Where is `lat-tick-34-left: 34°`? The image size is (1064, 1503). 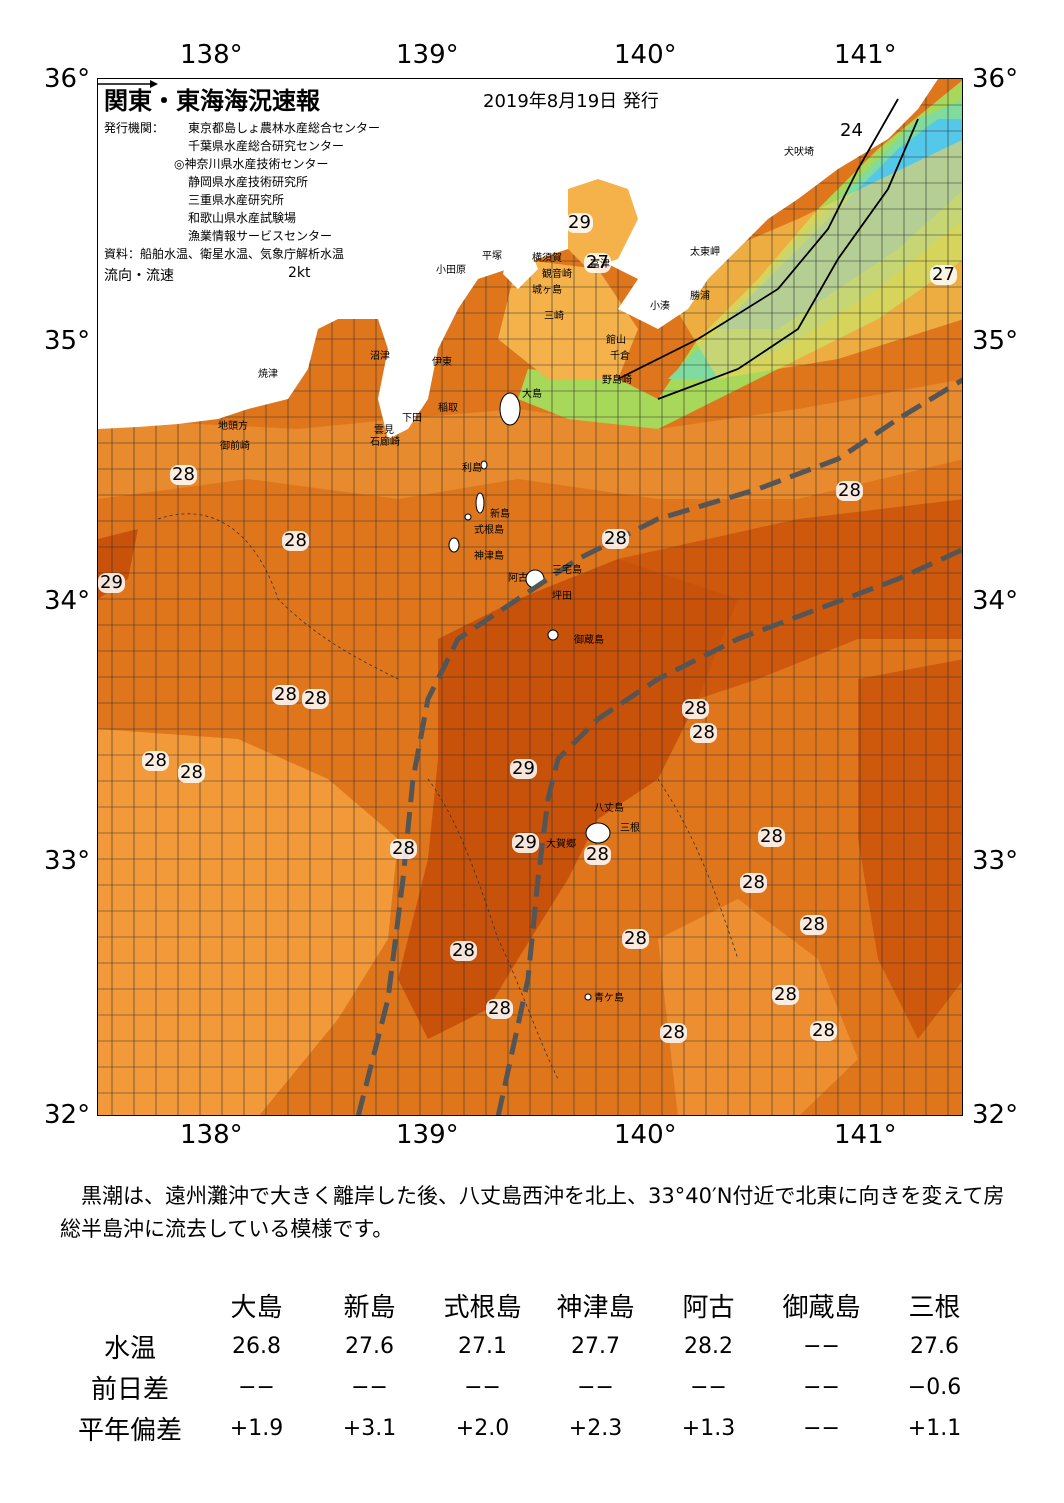
lat-tick-34-left: 34° is located at coordinates (67, 601).